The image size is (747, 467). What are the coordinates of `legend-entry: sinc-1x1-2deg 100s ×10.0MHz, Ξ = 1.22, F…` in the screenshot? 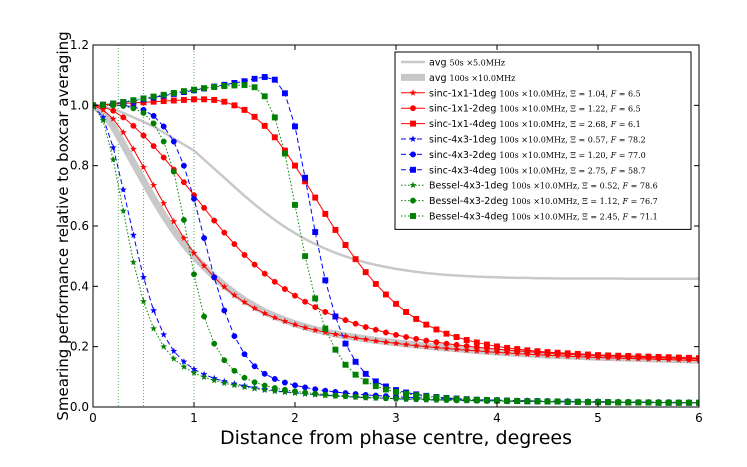 It's located at (521, 109).